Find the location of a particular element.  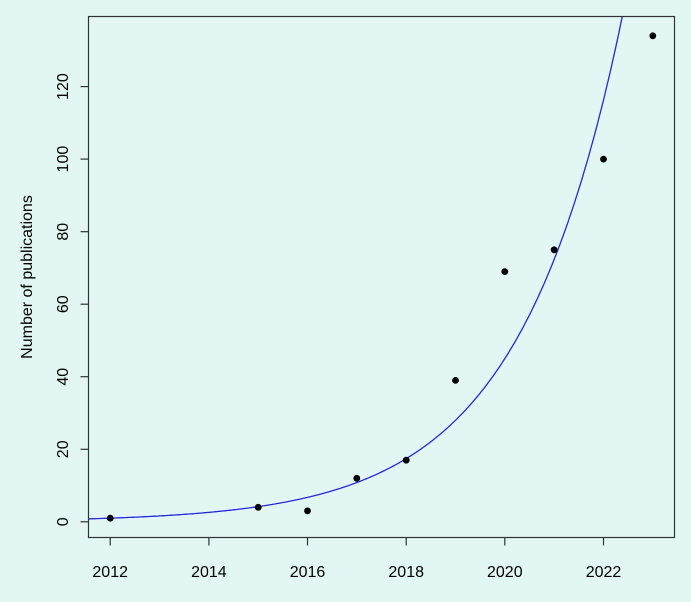

y-tick-label: 100 is located at coordinates (63, 159).